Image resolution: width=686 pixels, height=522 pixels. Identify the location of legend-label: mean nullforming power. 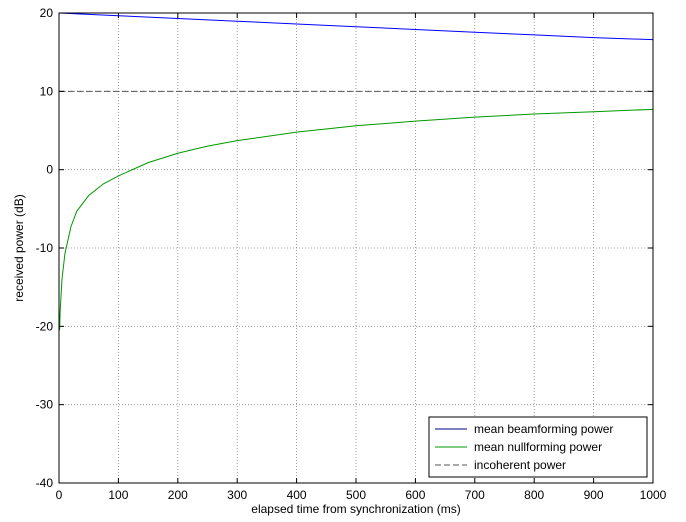
(538, 447).